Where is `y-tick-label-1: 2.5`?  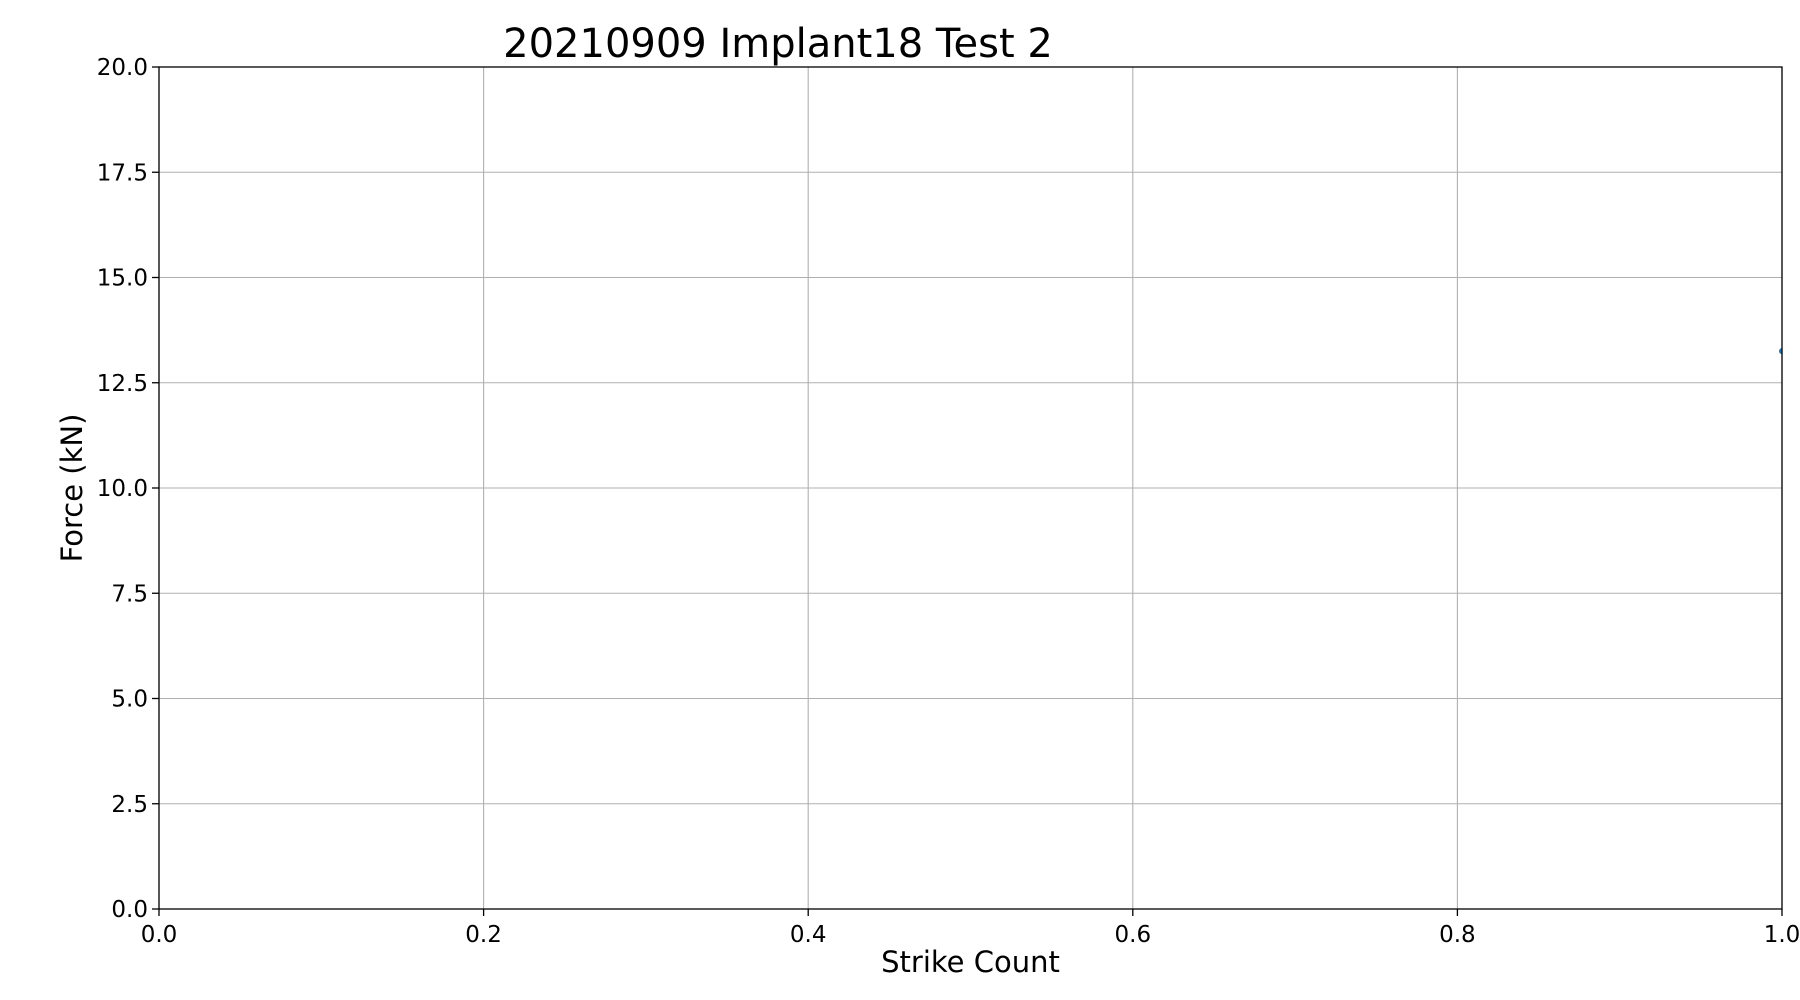
y-tick-label-1: 2.5 is located at coordinates (129, 805).